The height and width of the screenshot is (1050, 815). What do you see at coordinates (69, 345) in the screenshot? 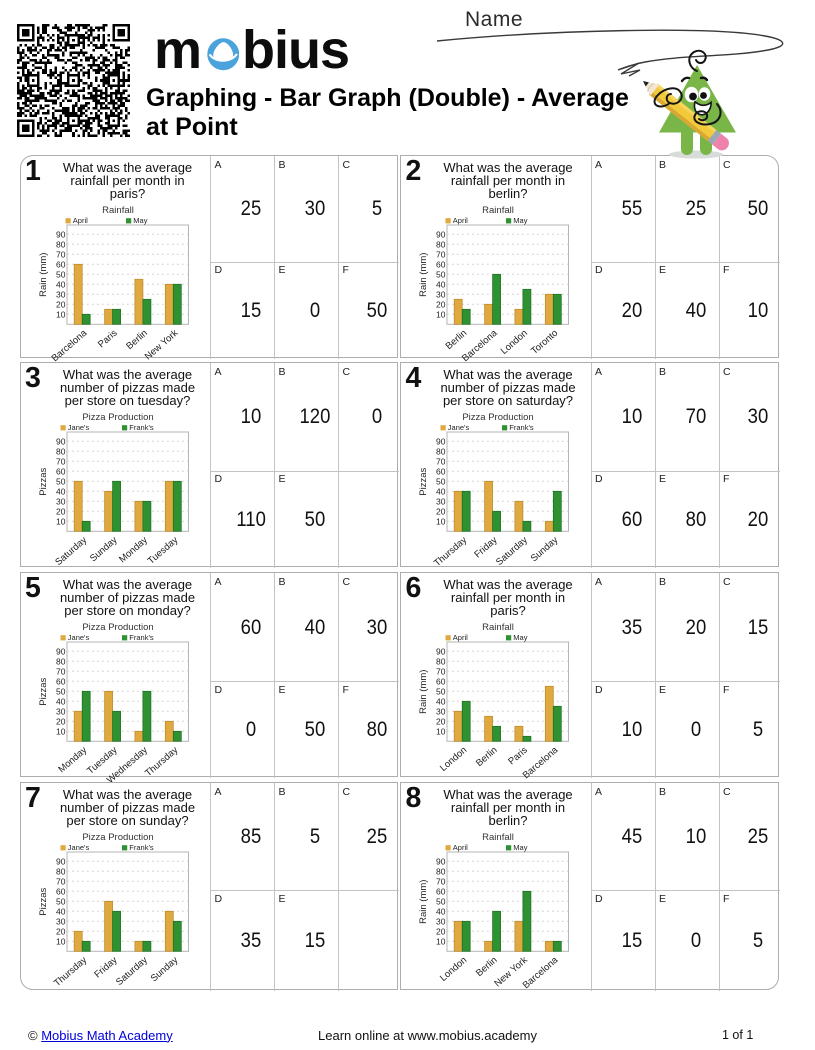
I see `svg-text: Barcelona` at bounding box center [69, 345].